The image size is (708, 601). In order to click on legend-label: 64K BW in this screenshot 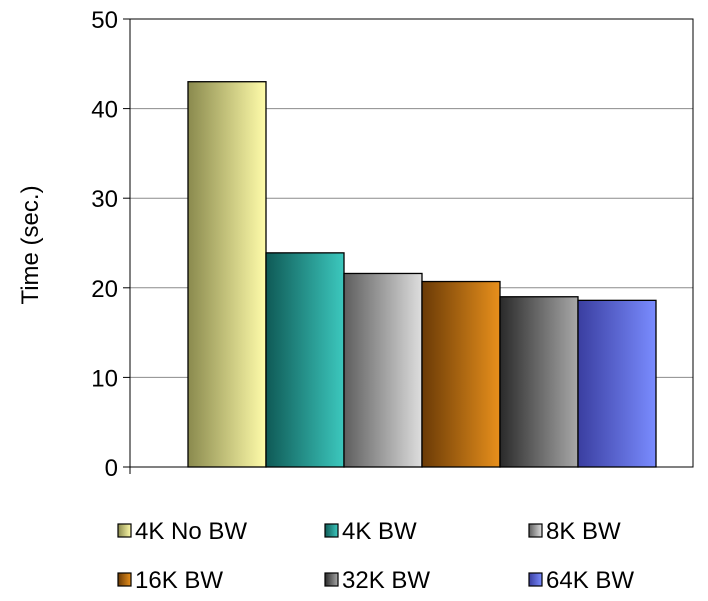, I will do `click(590, 580)`.